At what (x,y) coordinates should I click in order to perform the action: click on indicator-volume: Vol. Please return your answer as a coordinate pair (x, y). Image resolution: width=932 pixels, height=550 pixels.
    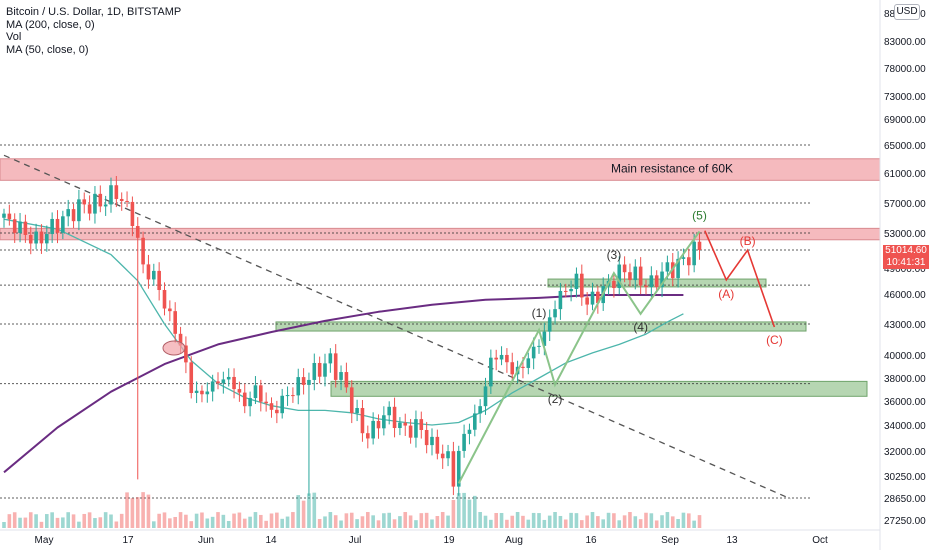
    Looking at the image, I should click on (14, 37).